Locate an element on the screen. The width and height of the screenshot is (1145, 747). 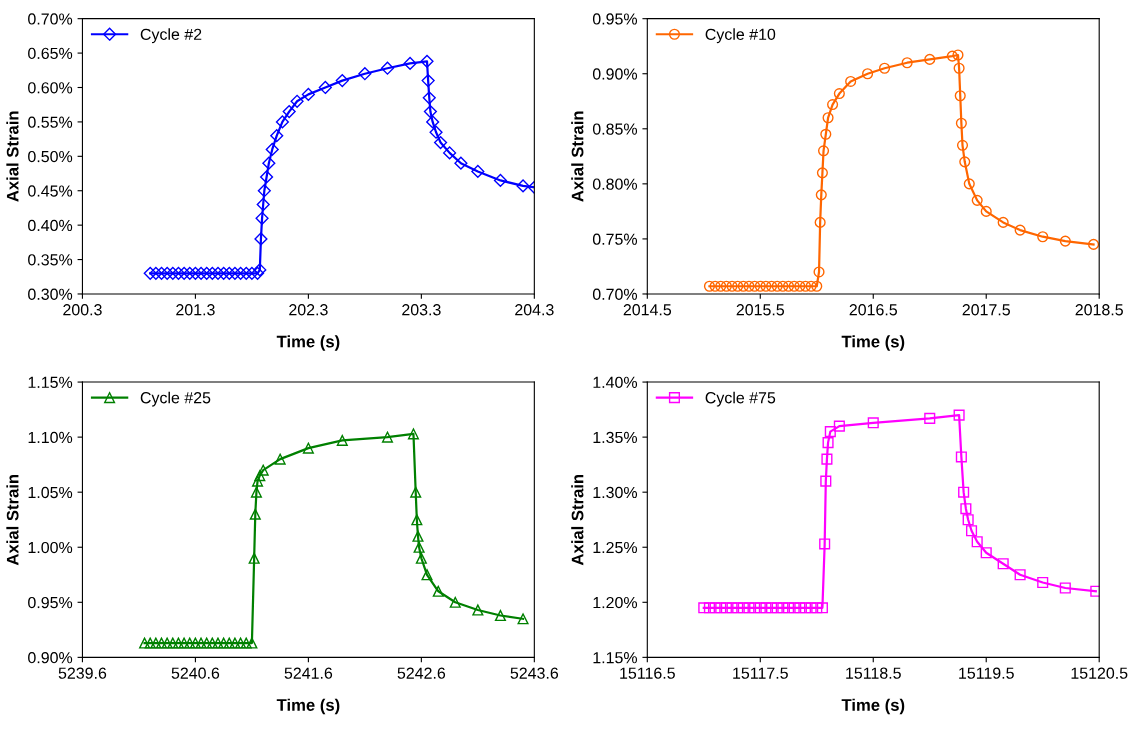
x-tick-label: 5243.6 is located at coordinates (534, 673).